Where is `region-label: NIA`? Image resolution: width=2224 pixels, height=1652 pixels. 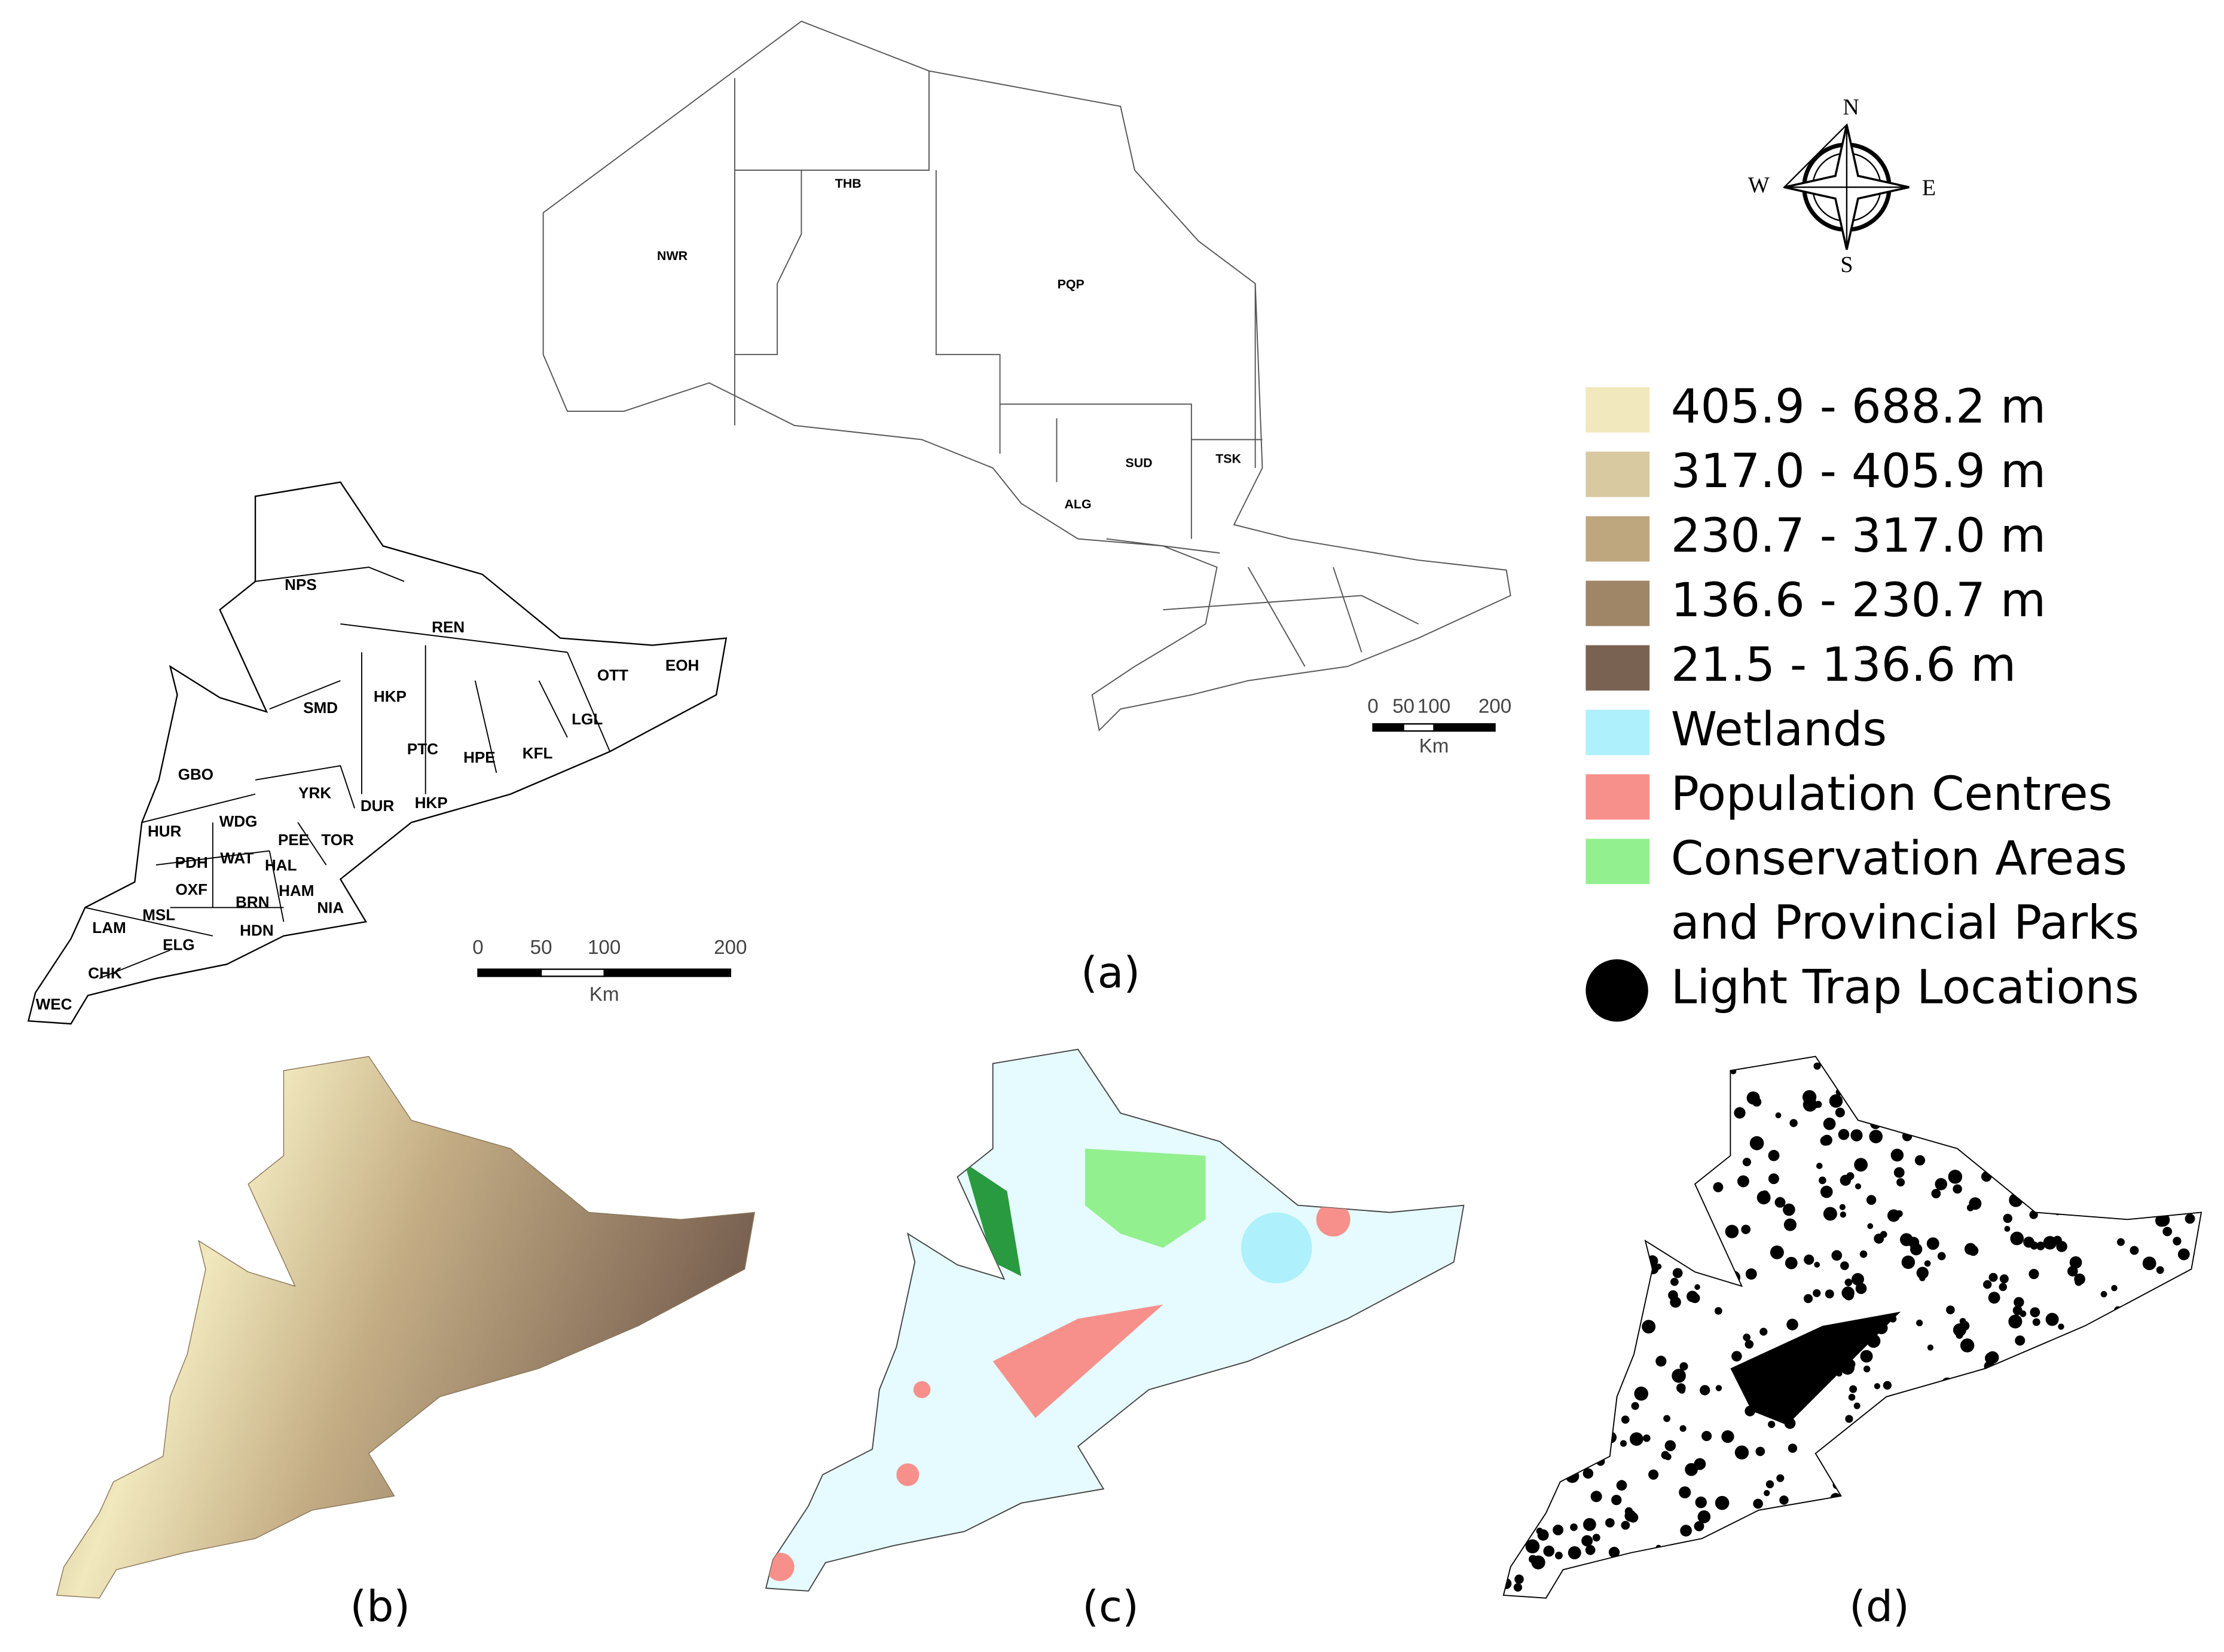 region-label: NIA is located at coordinates (331, 908).